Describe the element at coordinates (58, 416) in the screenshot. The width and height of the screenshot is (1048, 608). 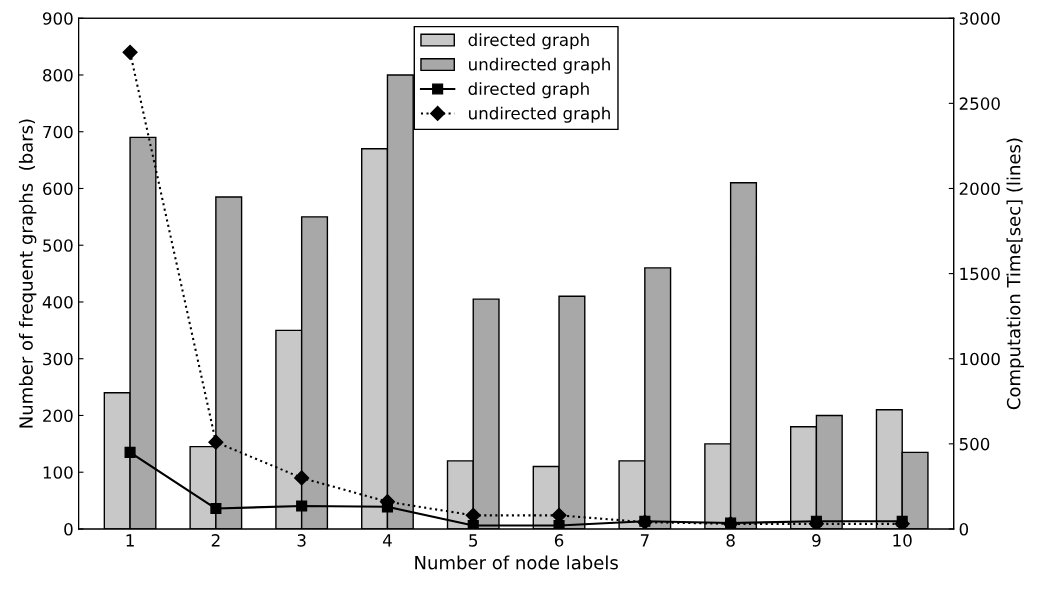
I see `y-tick-label: 200` at that location.